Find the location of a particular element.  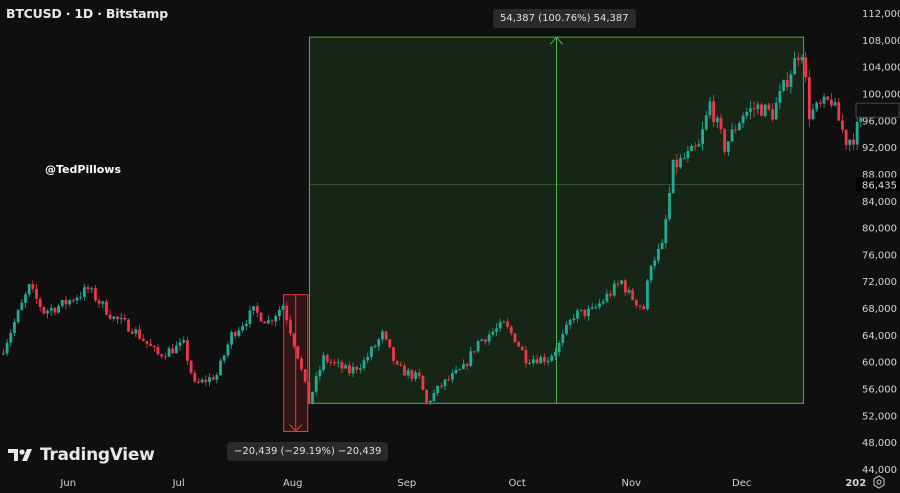

x-tick-label: Jun is located at coordinates (67, 483).